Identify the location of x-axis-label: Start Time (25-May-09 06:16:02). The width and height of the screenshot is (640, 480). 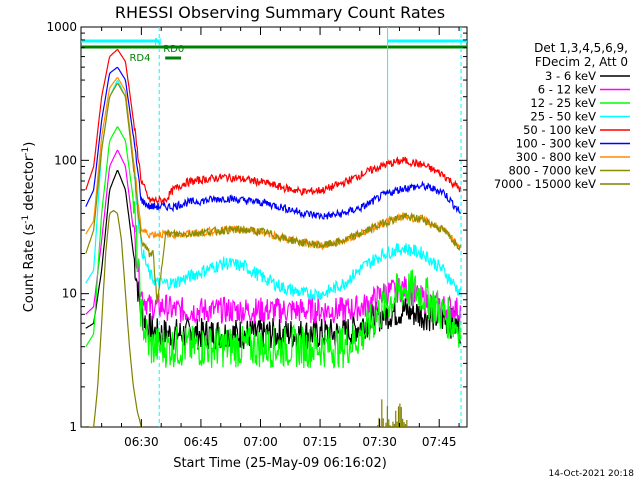
(280, 463).